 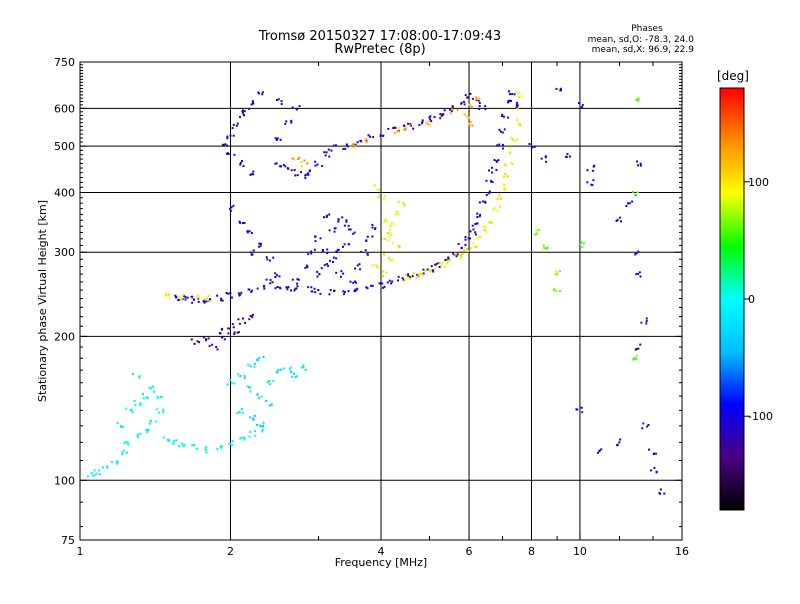 I want to click on colorbar-ticks: 100 0 -100, so click(x=758, y=299).